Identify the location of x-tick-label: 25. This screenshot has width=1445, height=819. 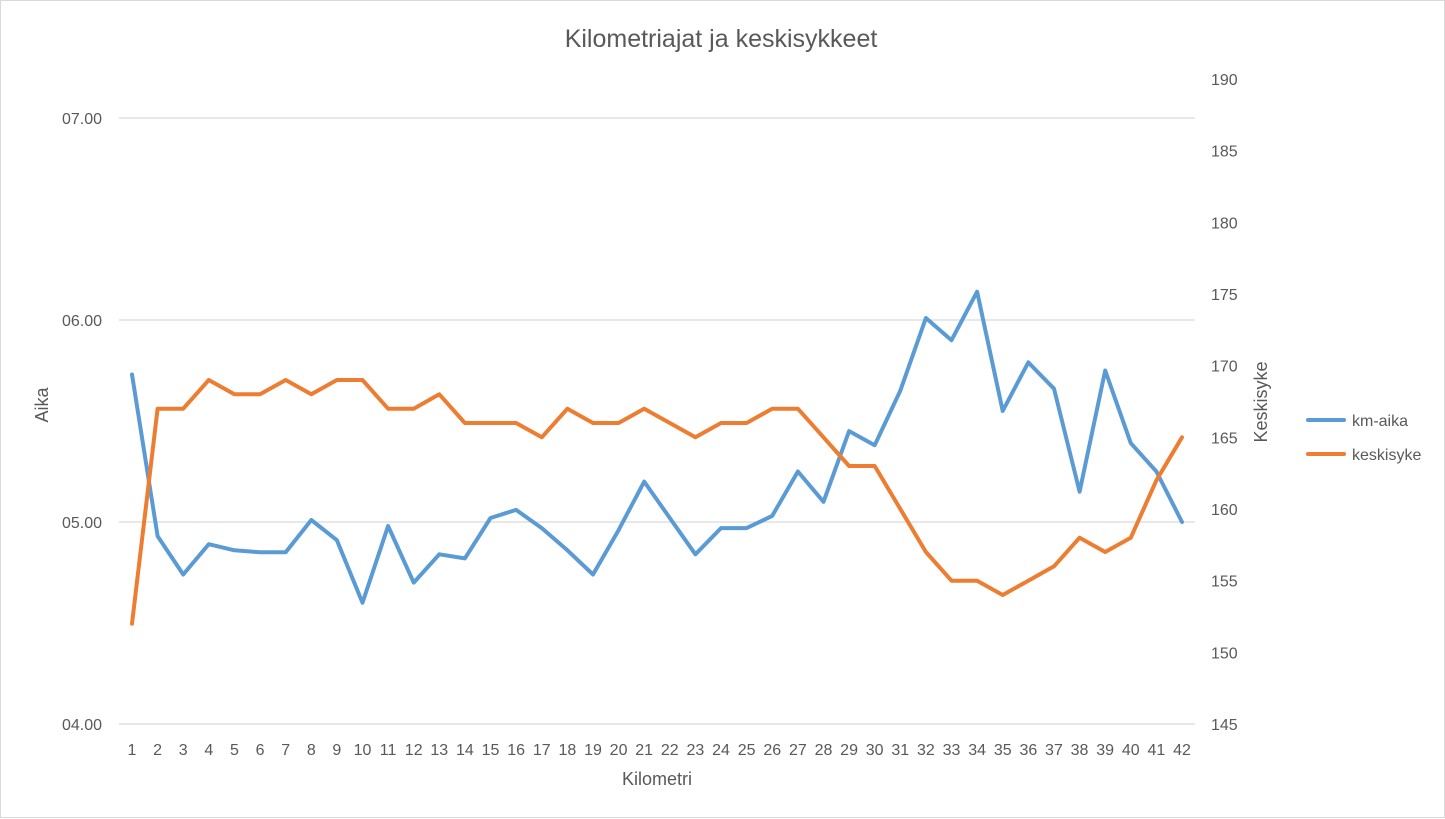
(747, 750).